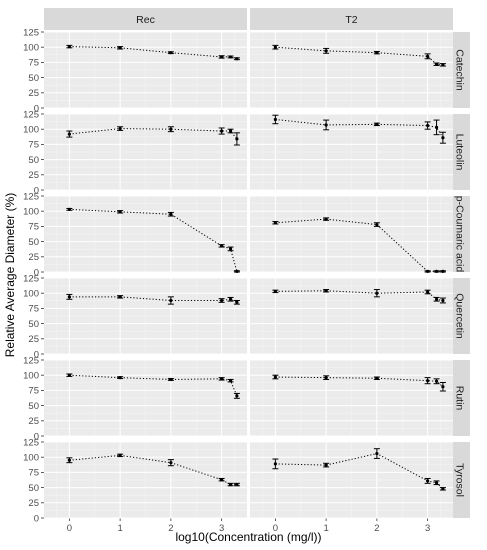 This screenshot has width=487, height=550. I want to click on row-strip-tyrosol: Tyrosol, so click(460, 480).